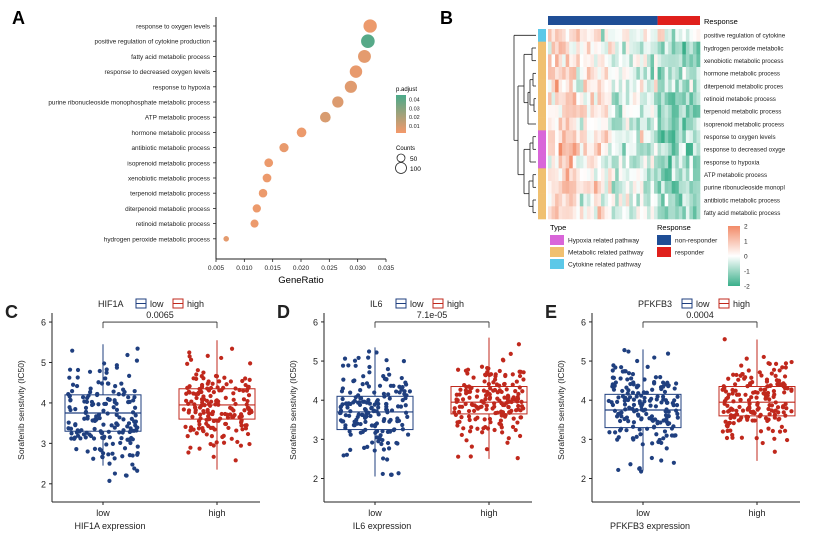  What do you see at coordinates (624, 20) in the screenshot?
I see `response-annotation-bar` at bounding box center [624, 20].